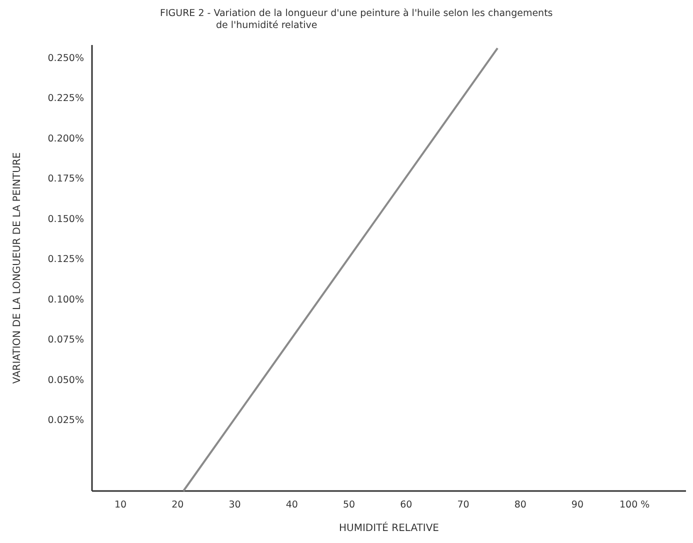 The width and height of the screenshot is (693, 543). Describe the element at coordinates (463, 505) in the screenshot. I see `x-tick-label: 70` at that location.